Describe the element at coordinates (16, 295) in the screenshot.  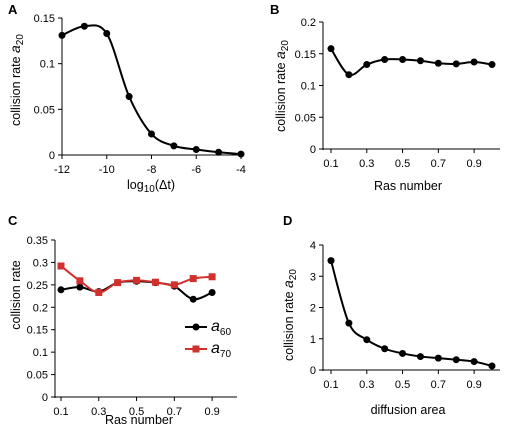
I see `panel-c-ylabel: collision rate` at that location.